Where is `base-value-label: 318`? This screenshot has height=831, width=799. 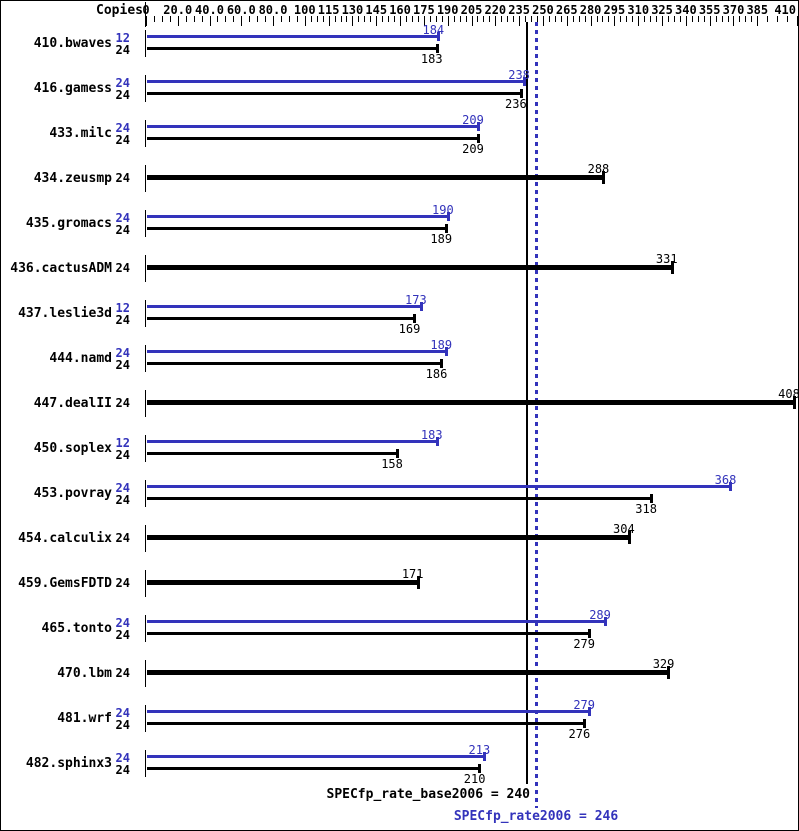 base-value-label: 318 is located at coordinates (646, 509).